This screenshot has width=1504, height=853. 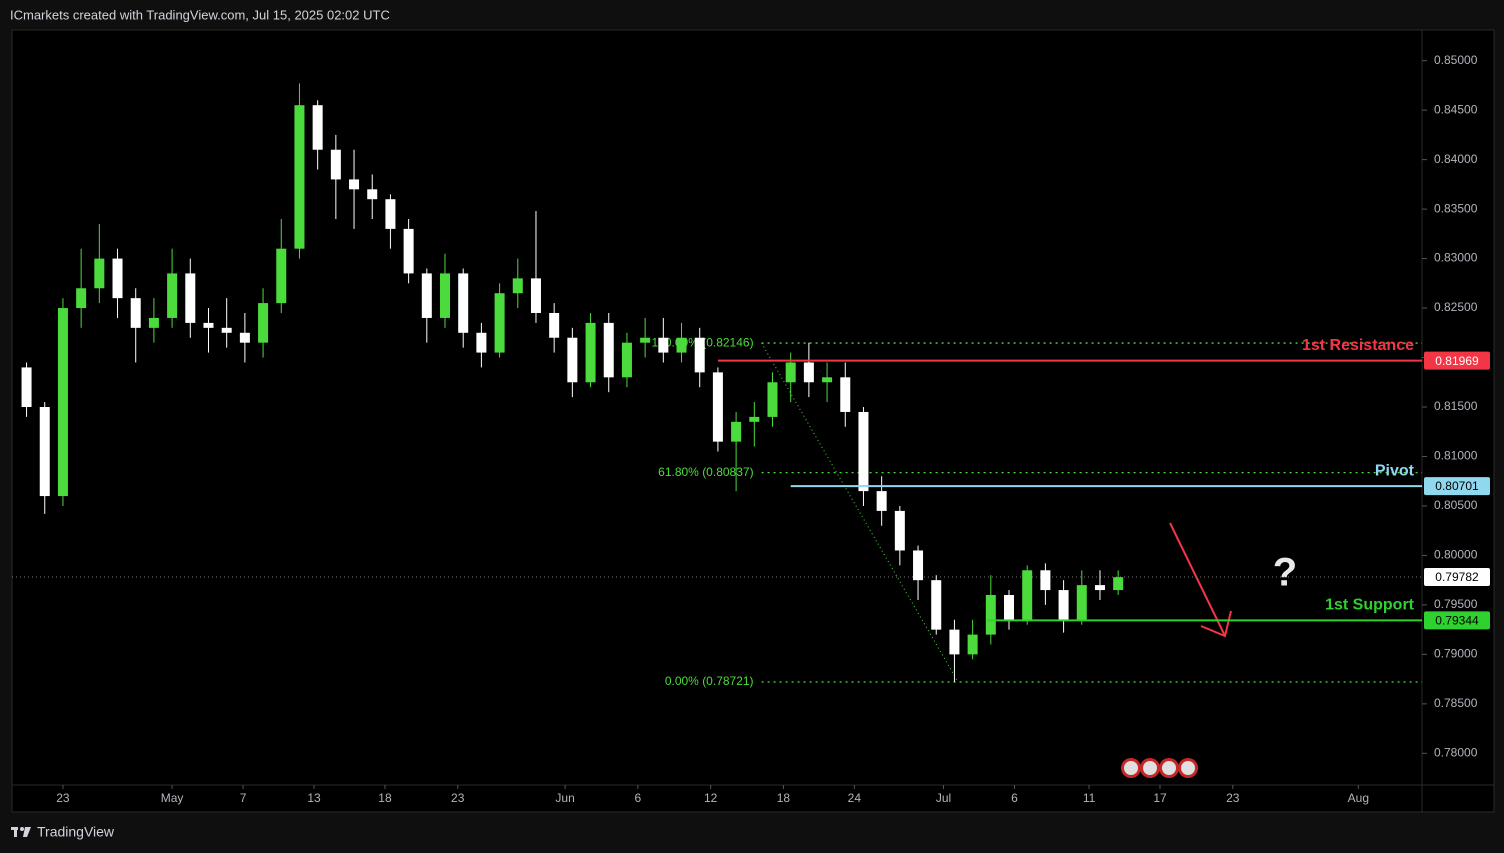 I want to click on y-tick-label: 0.84500, so click(x=1456, y=109).